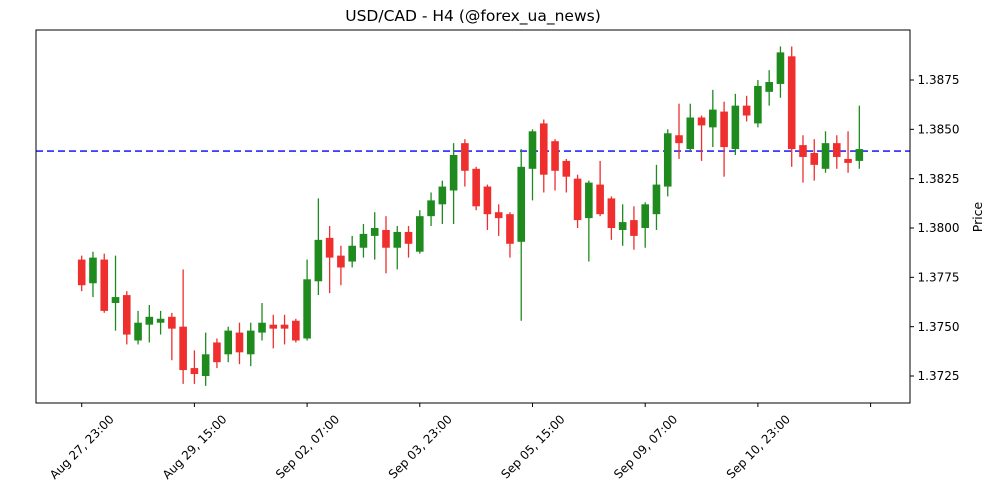  What do you see at coordinates (195, 447) in the screenshot?
I see `x-tick-label: Aug 29, 15:00` at bounding box center [195, 447].